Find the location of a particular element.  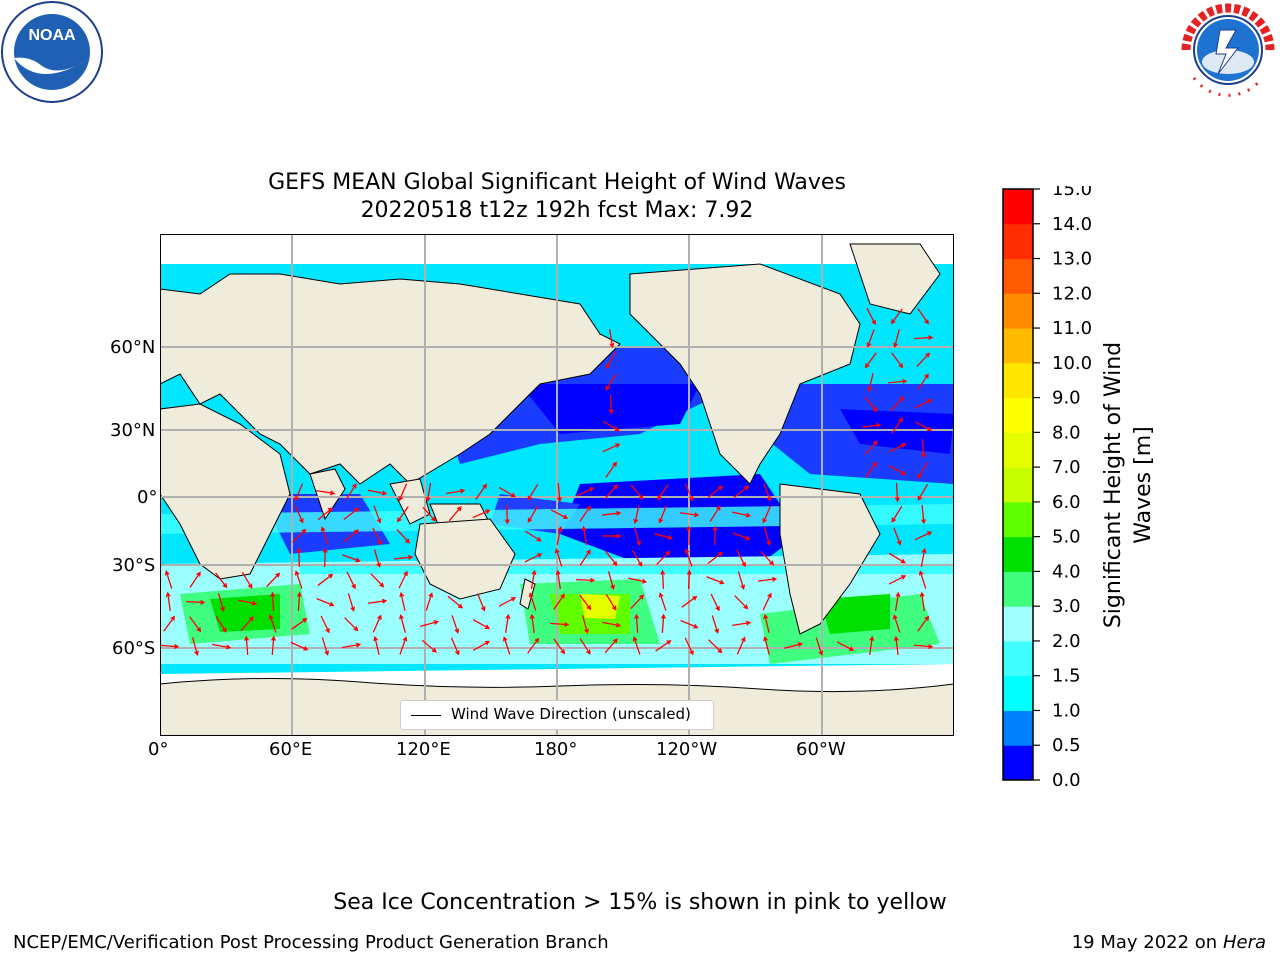

legend-line-swatch is located at coordinates (426, 715).